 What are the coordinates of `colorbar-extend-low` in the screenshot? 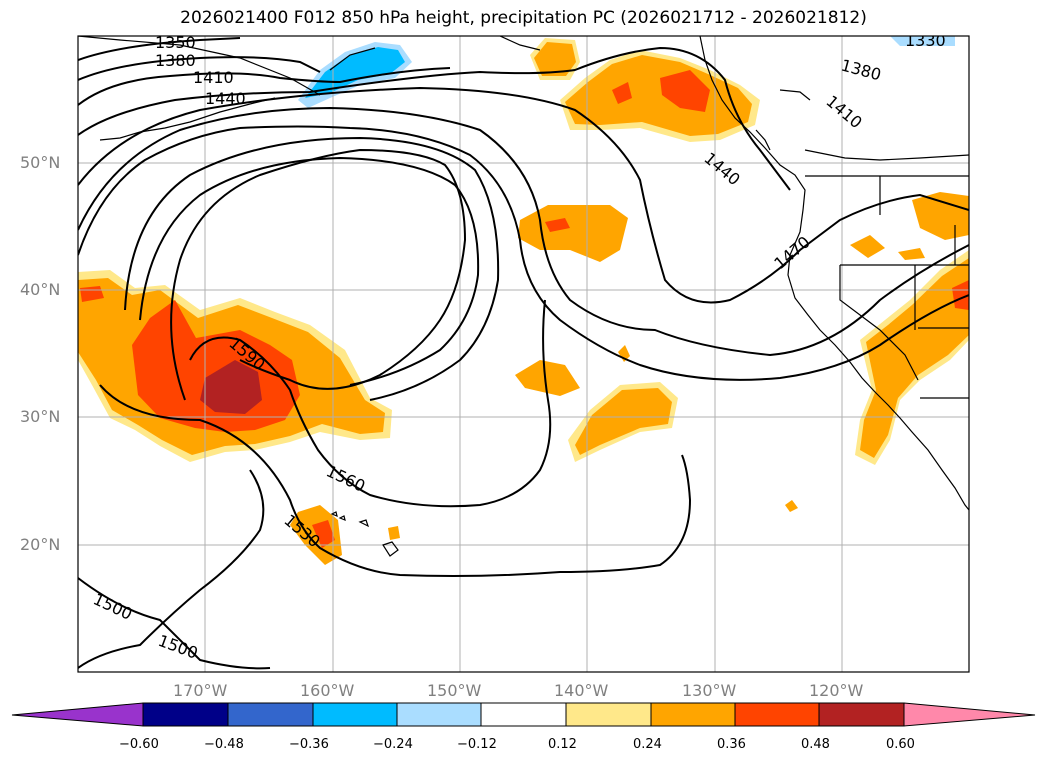 It's located at (77, 714).